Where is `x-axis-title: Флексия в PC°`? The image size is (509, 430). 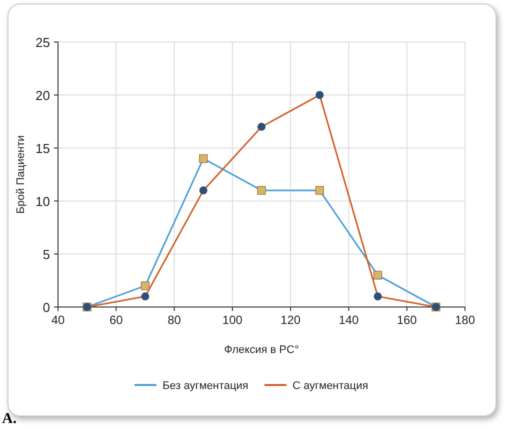
x-axis-title: Флексия в PC° is located at coordinates (261, 350).